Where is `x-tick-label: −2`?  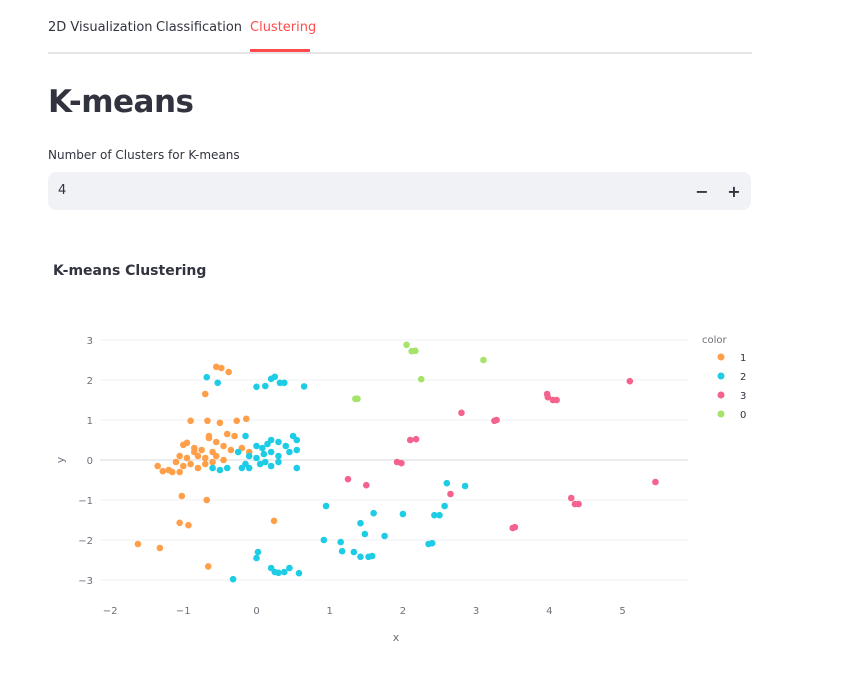 x-tick-label: −2 is located at coordinates (110, 611).